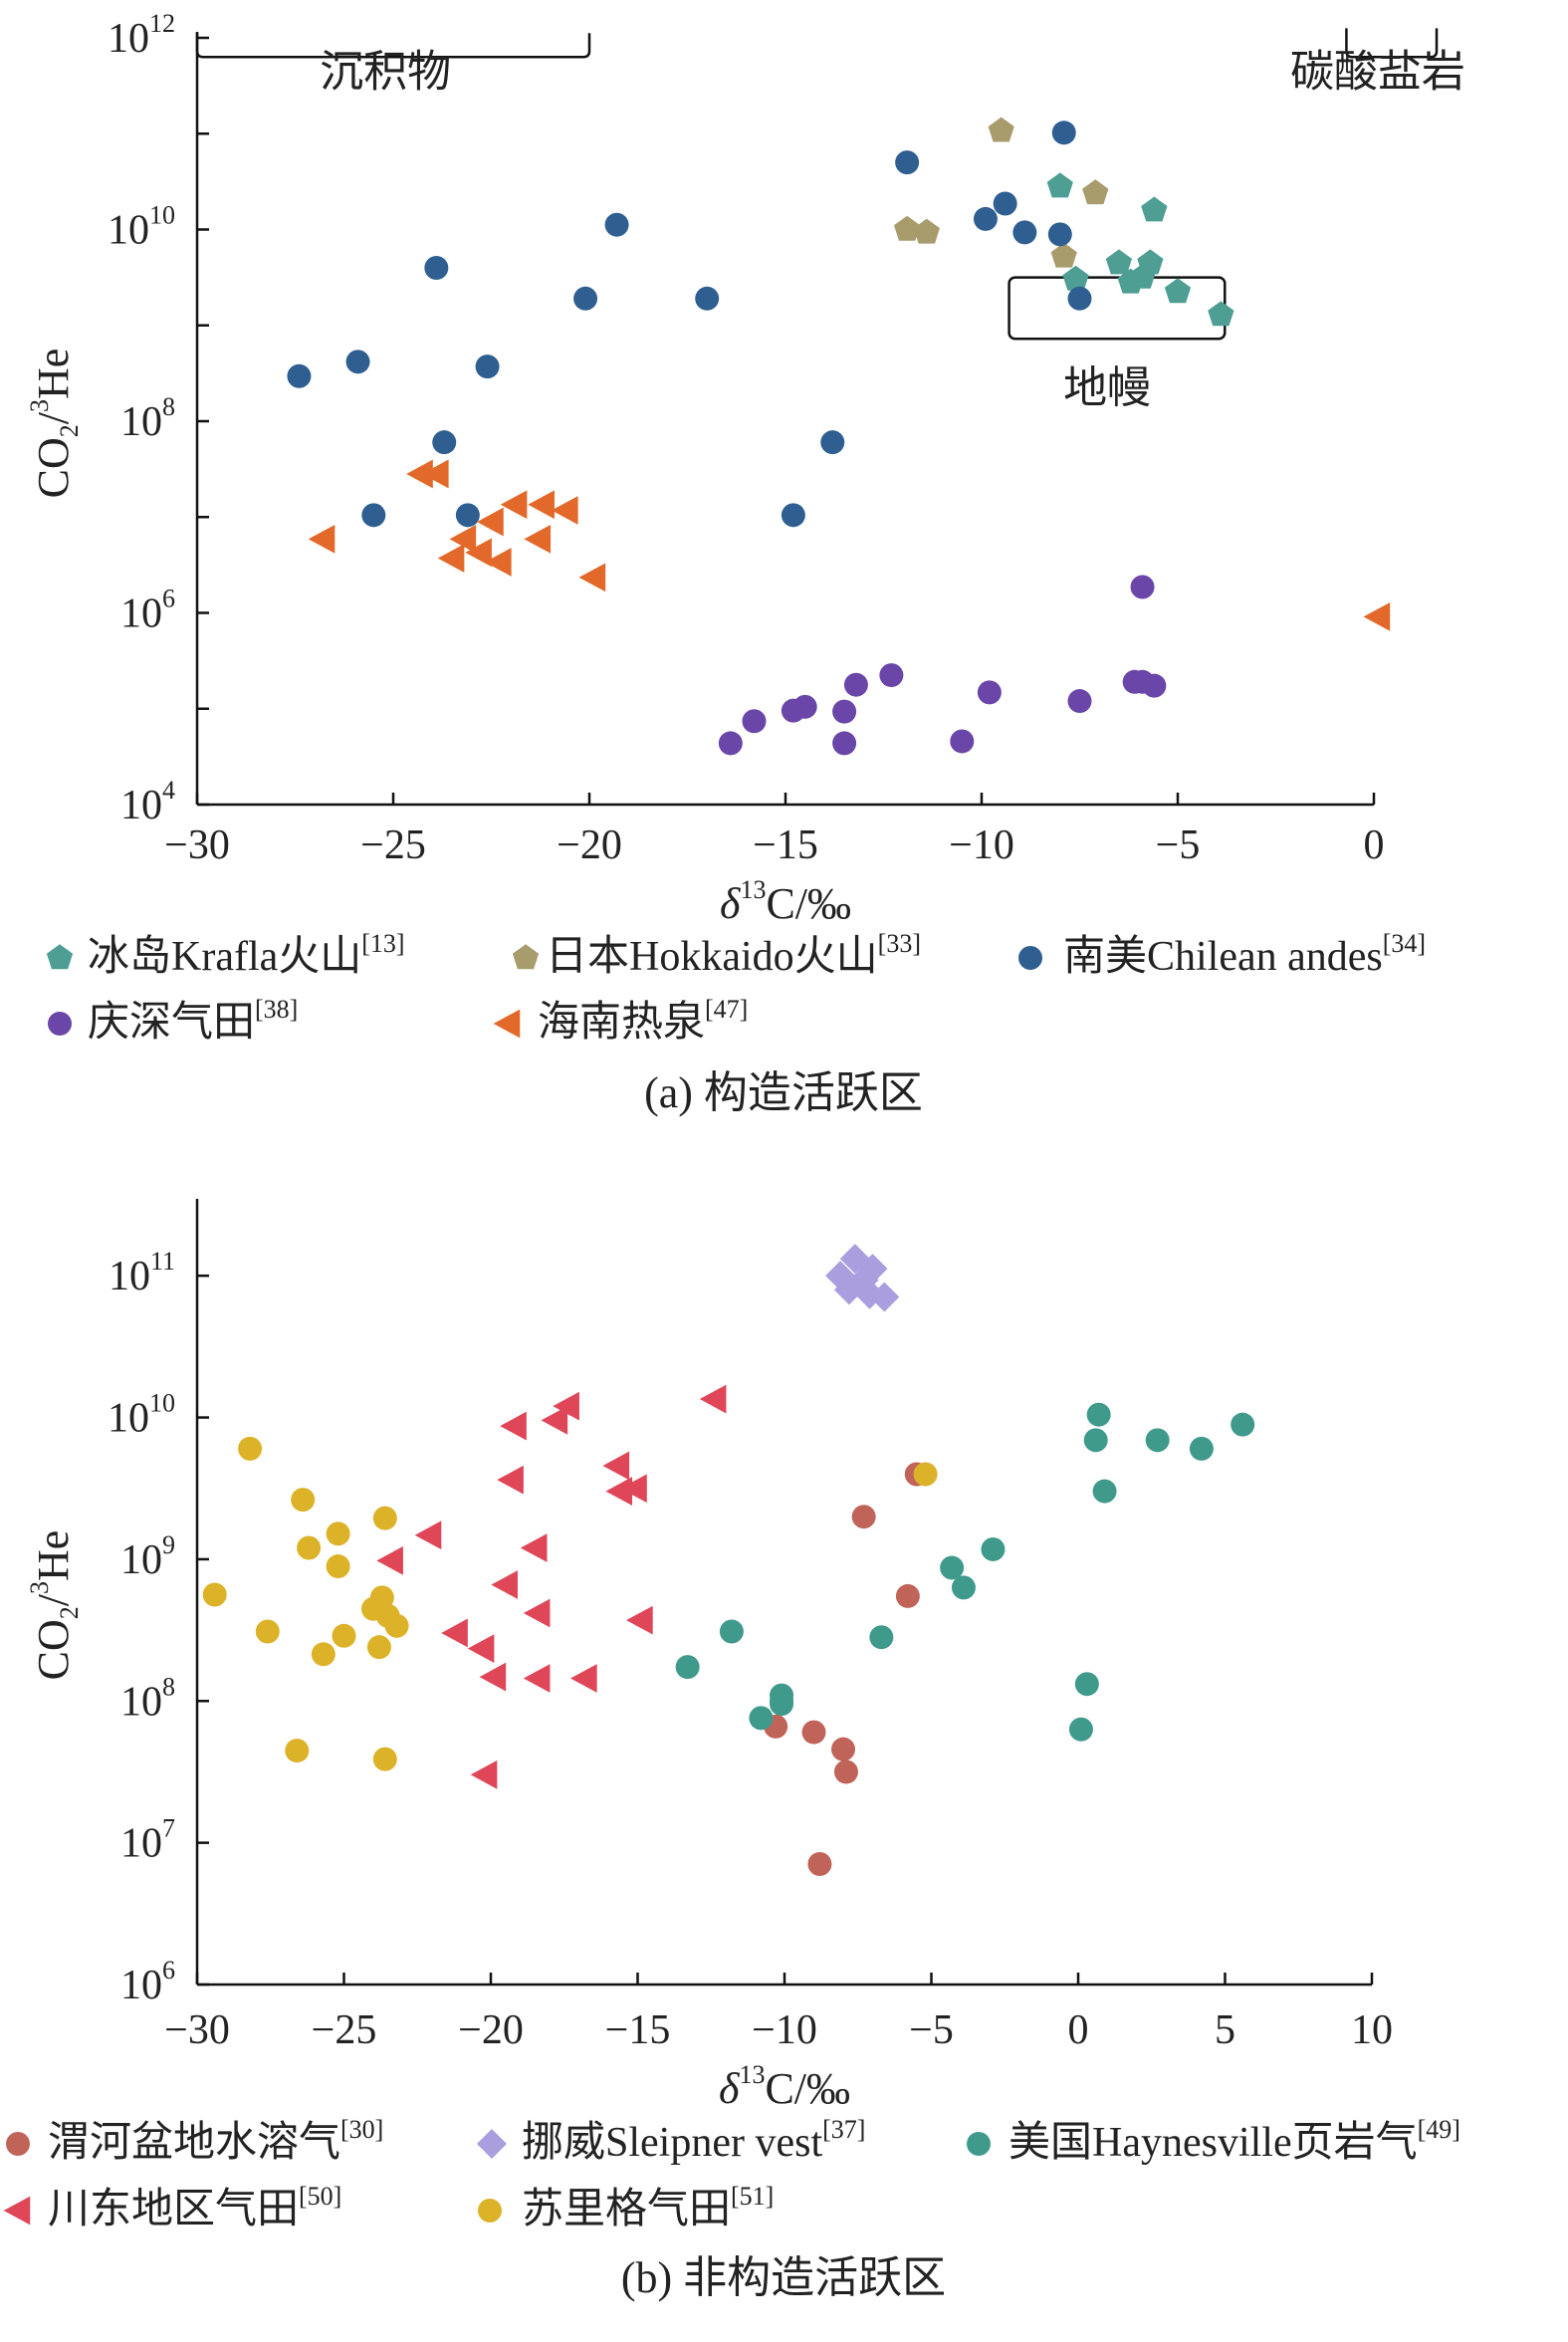  Describe the element at coordinates (169, 790) in the screenshot. I see `y-tick-exponent: 4` at that location.